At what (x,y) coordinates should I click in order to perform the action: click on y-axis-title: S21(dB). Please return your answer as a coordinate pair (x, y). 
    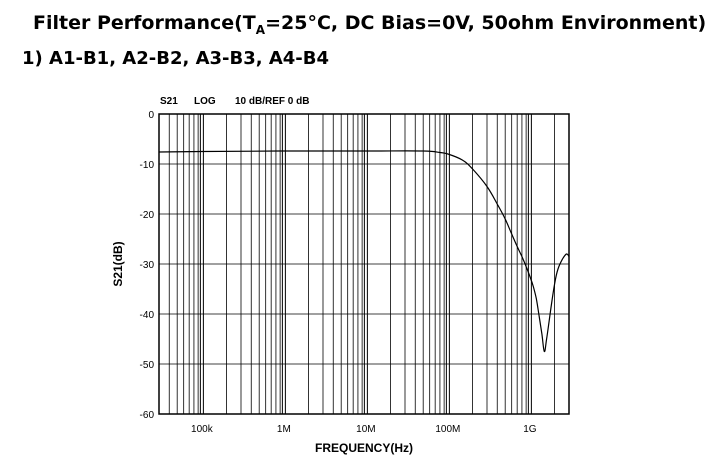
    Looking at the image, I should click on (118, 263).